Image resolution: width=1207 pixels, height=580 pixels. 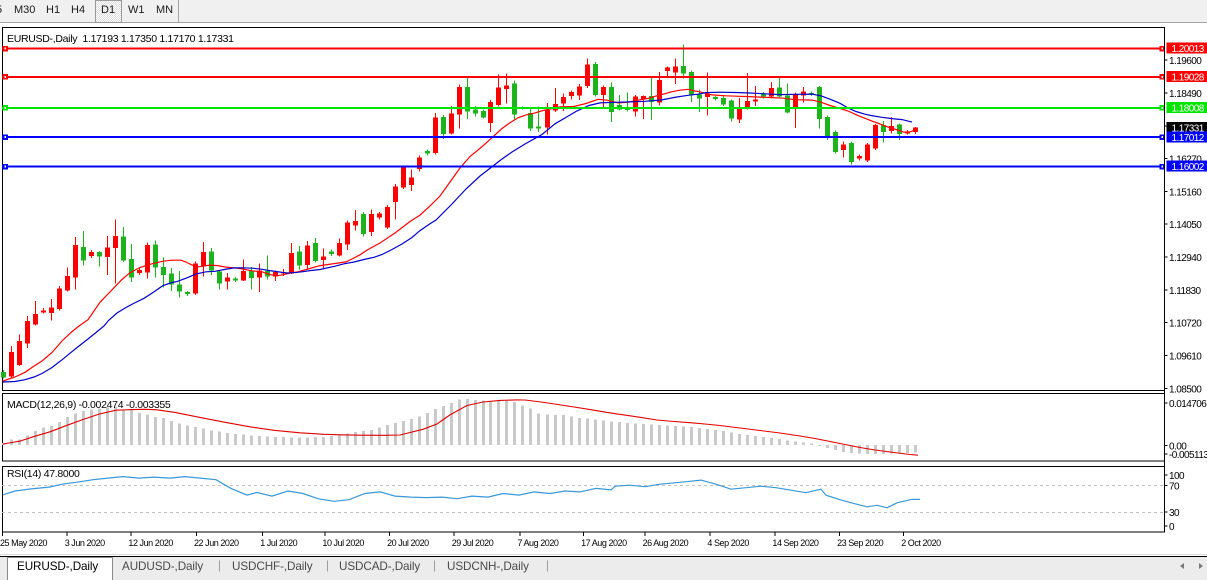 What do you see at coordinates (921, 543) in the screenshot?
I see `svg-text: 2 Oct 2020` at bounding box center [921, 543].